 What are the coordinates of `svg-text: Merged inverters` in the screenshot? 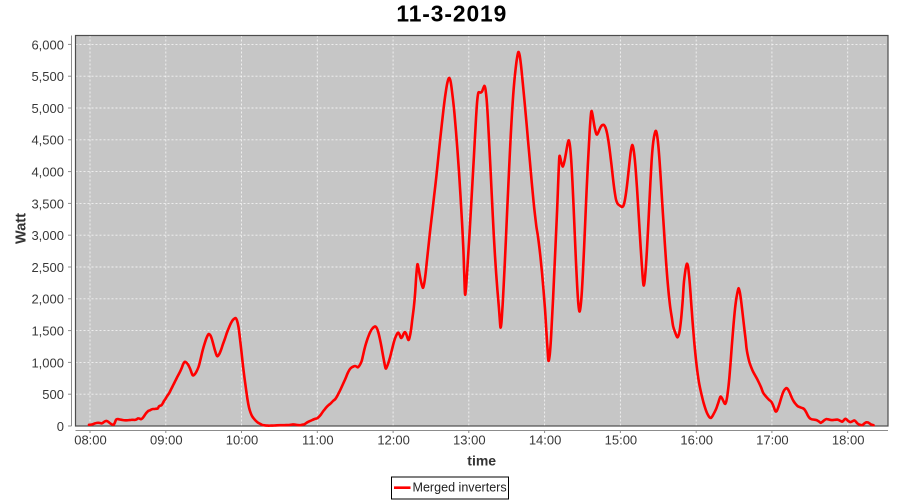 It's located at (460, 487).